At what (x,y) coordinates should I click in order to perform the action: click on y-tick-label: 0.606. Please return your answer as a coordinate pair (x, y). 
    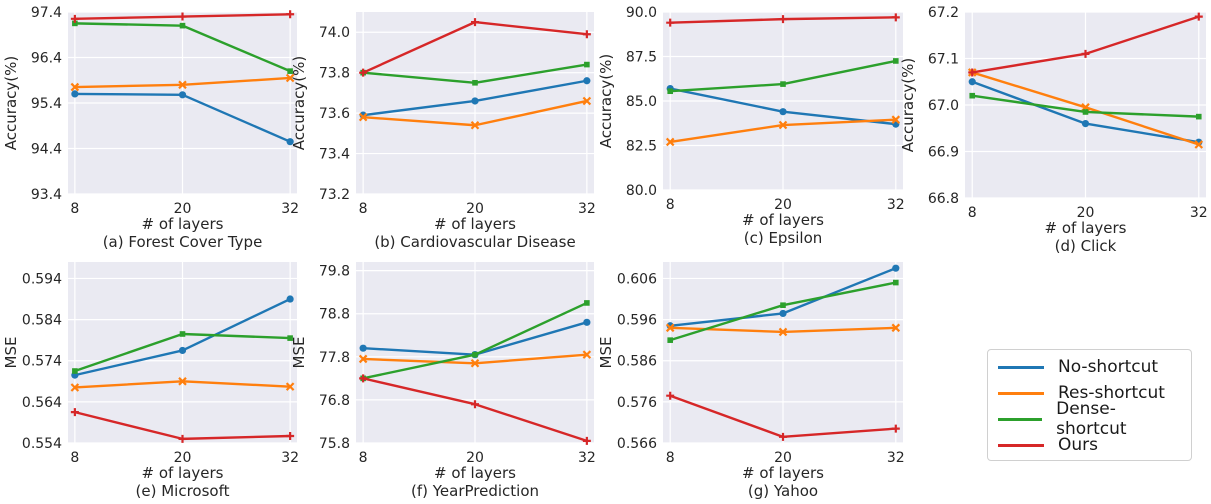
    Looking at the image, I should click on (637, 279).